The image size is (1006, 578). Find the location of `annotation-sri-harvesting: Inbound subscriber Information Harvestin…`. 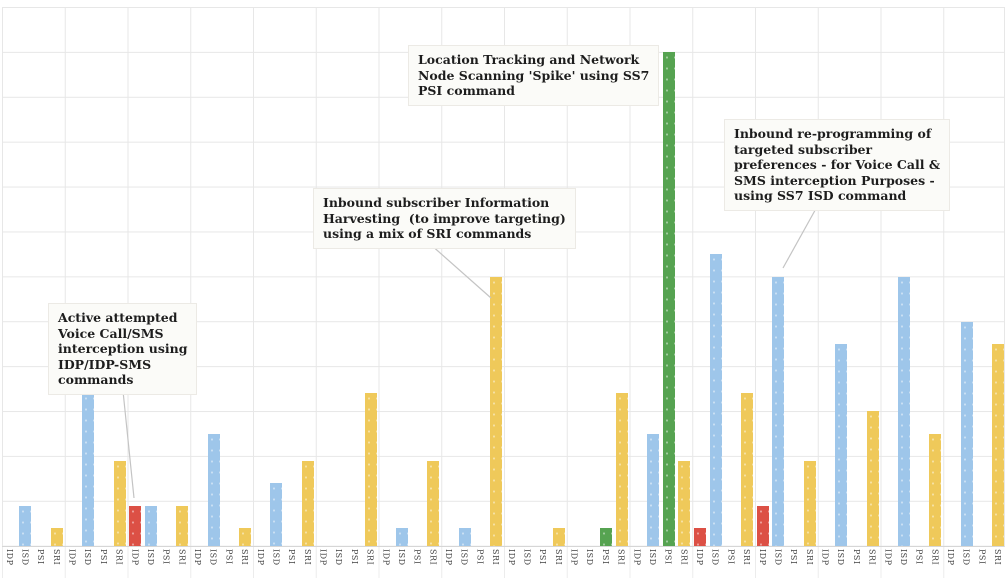

annotation-sri-harvesting: Inbound subscriber Information Harvestin… is located at coordinates (444, 218).